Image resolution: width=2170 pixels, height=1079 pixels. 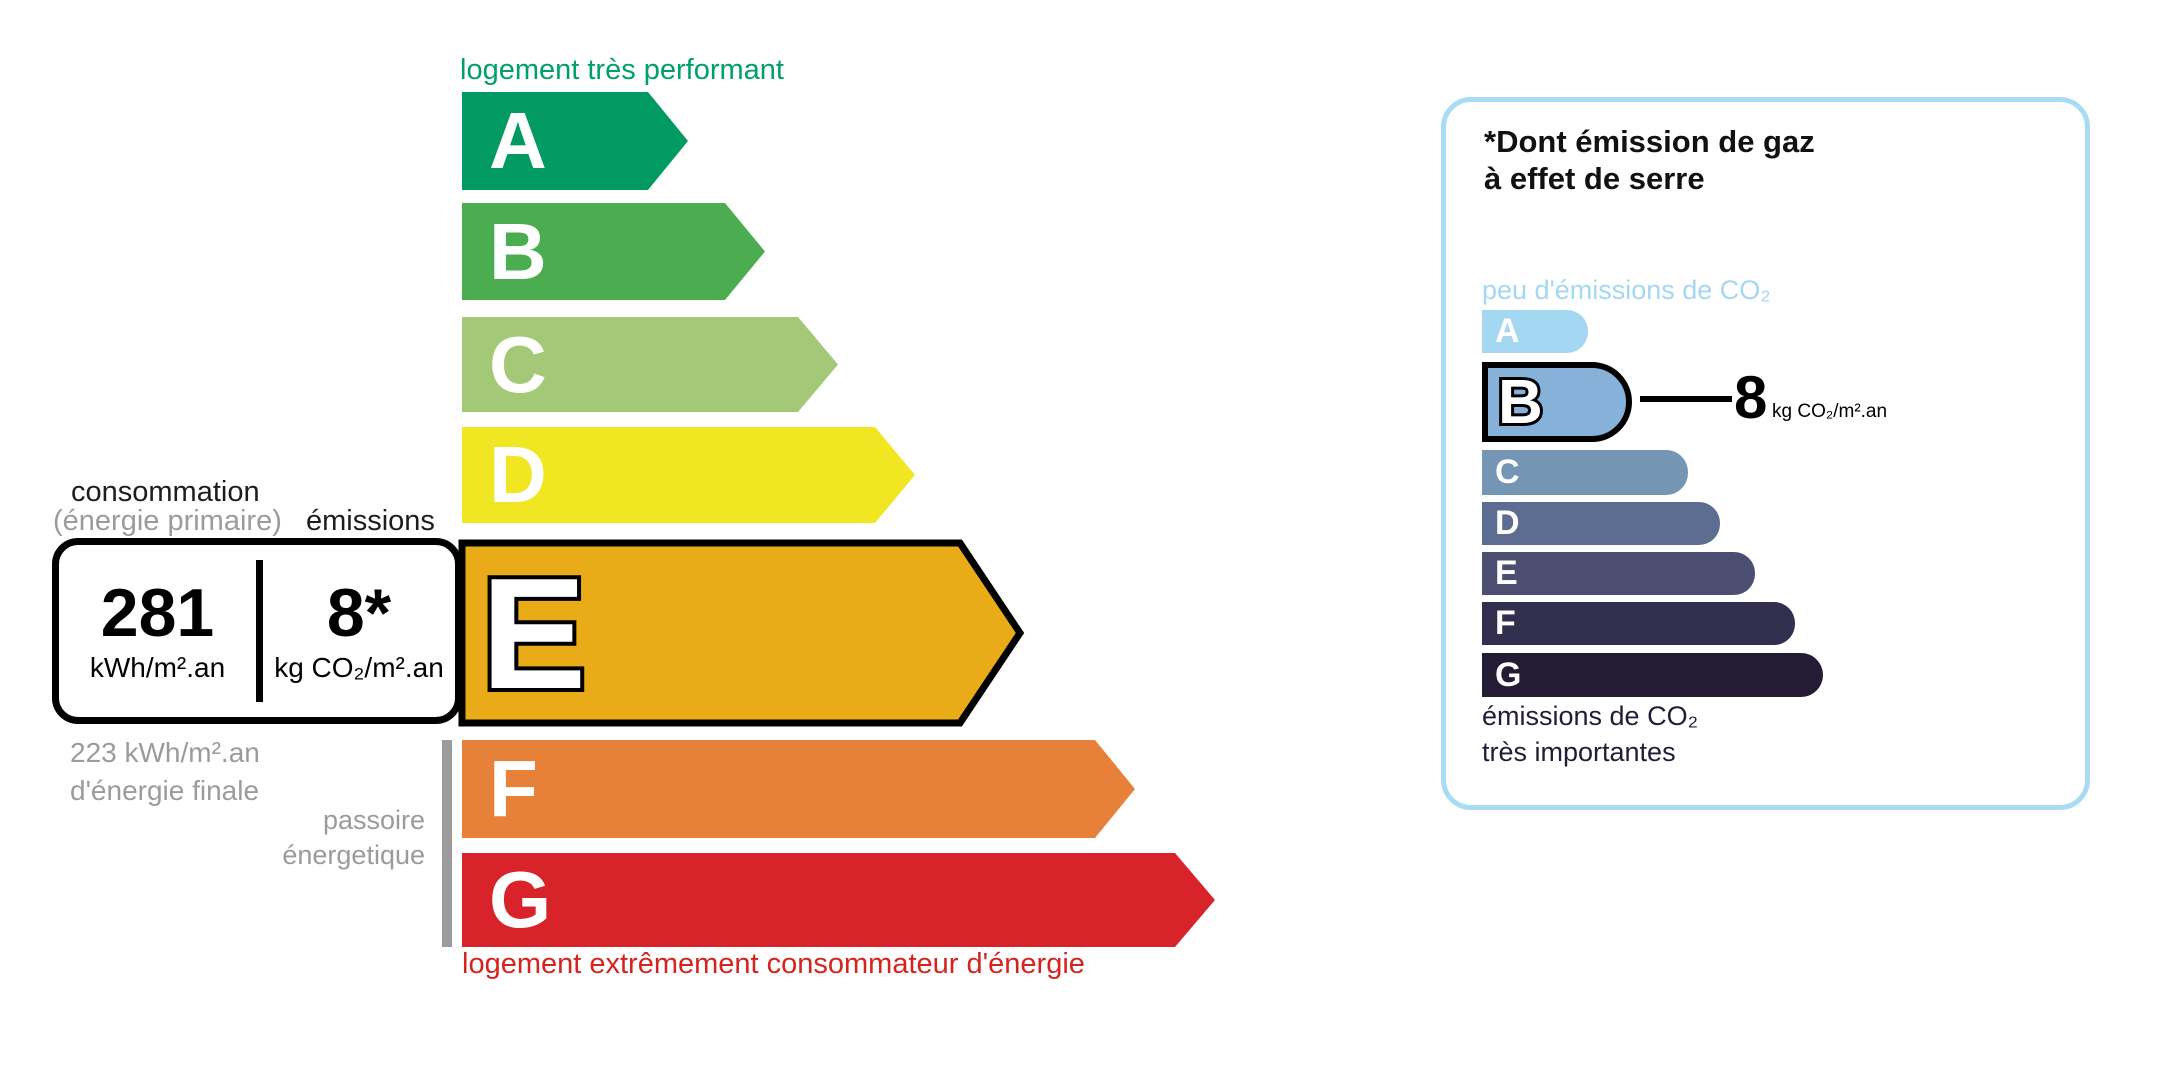 What do you see at coordinates (1590, 716) in the screenshot?
I see `co2-high-emissions-line1: émissions de CO₂` at bounding box center [1590, 716].